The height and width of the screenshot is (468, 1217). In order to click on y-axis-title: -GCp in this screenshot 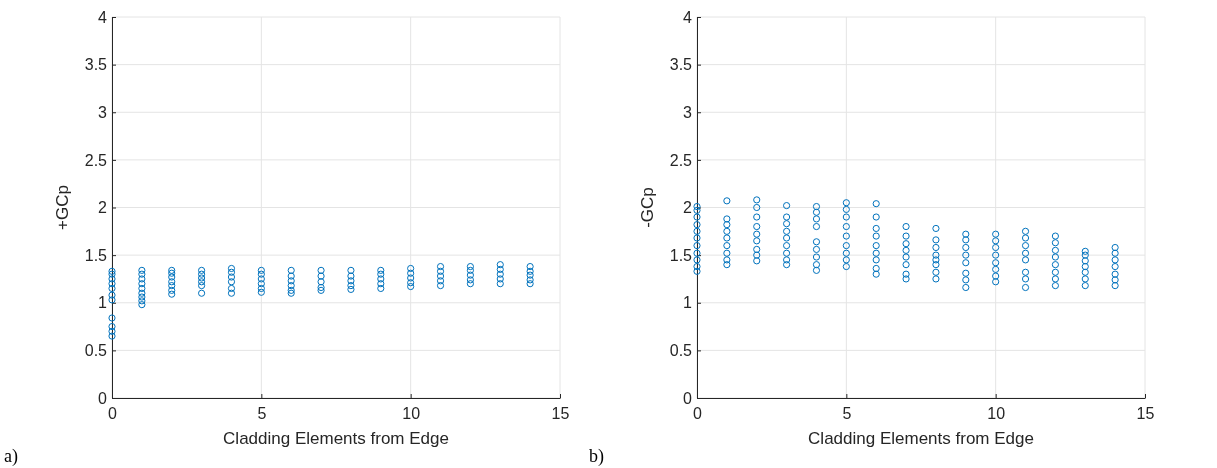, I will do `click(647, 207)`.